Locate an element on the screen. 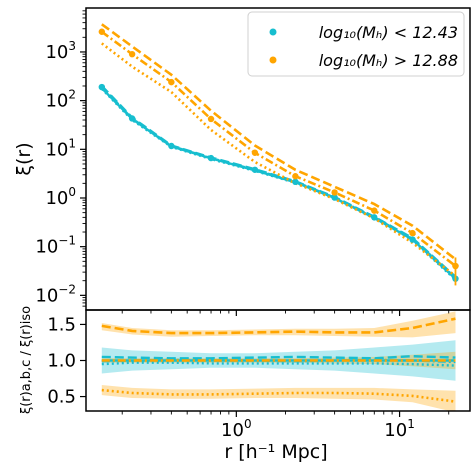 The height and width of the screenshot is (474, 474). top-y-tick-label: 10⁻¹ is located at coordinates (55, 246).